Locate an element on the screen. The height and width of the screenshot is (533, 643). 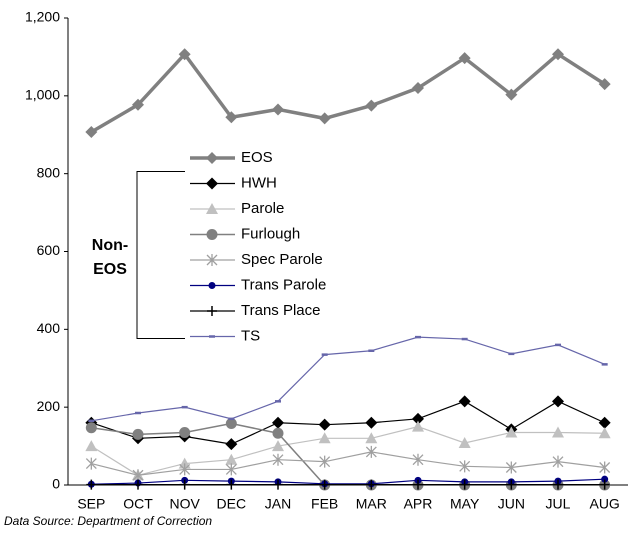
y-tick-label: 800 is located at coordinates (49, 172).